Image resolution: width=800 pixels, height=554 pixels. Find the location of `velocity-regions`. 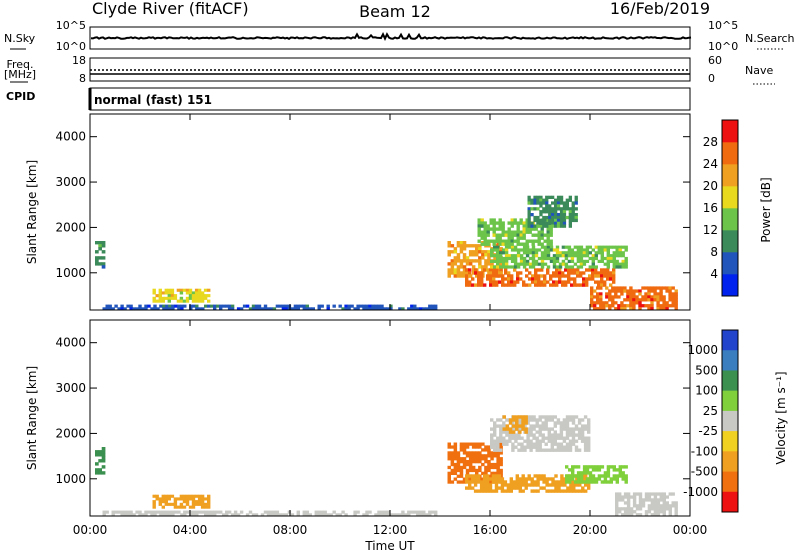

velocity-regions is located at coordinates (386, 466).